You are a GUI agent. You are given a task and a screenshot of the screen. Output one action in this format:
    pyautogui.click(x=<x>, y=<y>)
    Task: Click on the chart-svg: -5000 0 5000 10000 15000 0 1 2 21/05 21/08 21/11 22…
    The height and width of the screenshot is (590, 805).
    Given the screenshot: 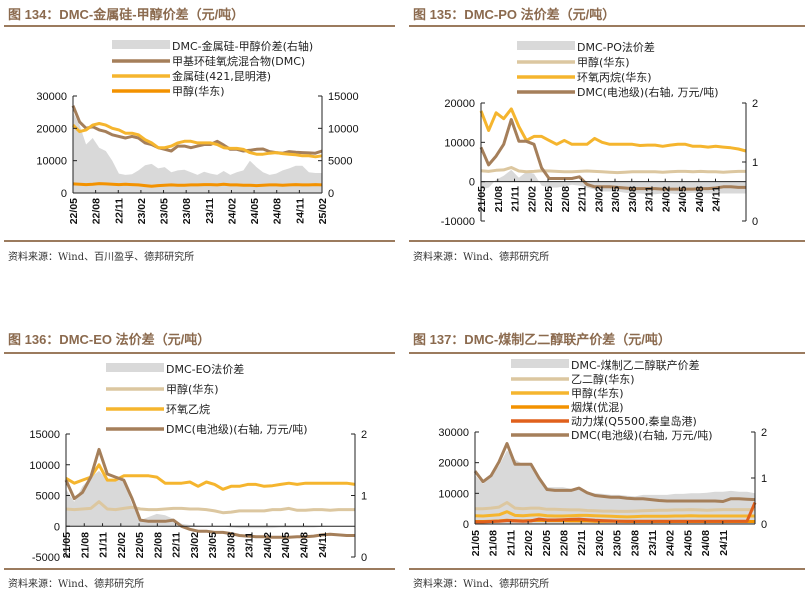 What is the action you would take?
    pyautogui.click(x=198, y=463)
    